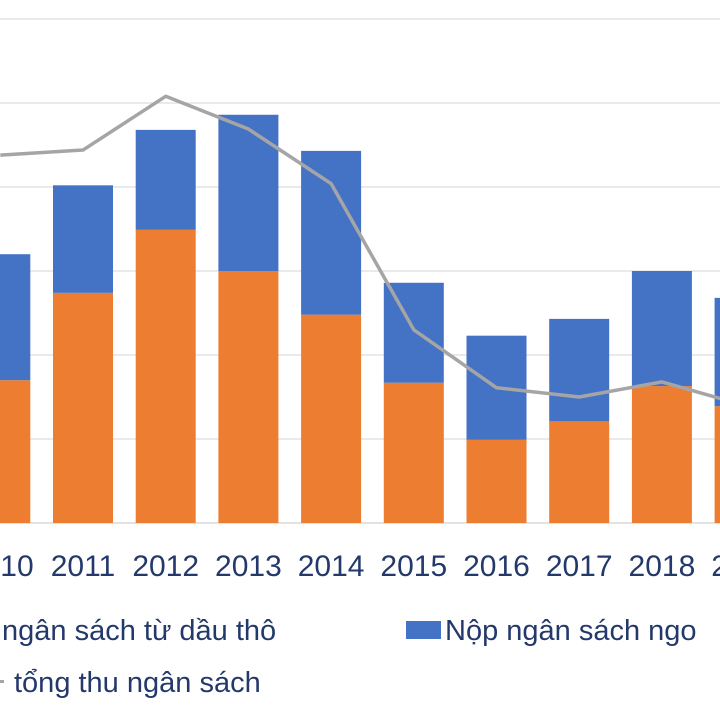 The width and height of the screenshot is (720, 720). I want to click on x-tick-label: 2019, so click(715, 566).